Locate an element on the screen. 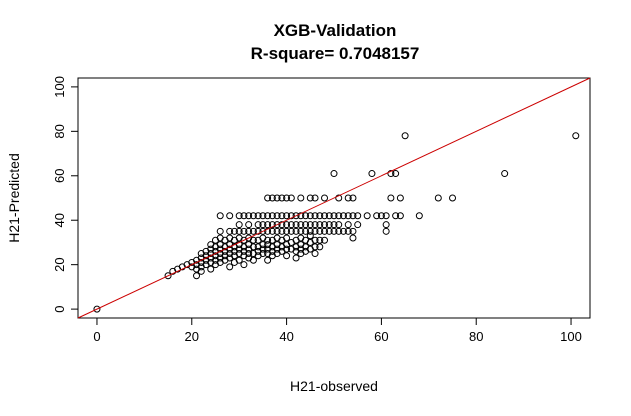  y-tick-label: 0 is located at coordinates (59, 308).